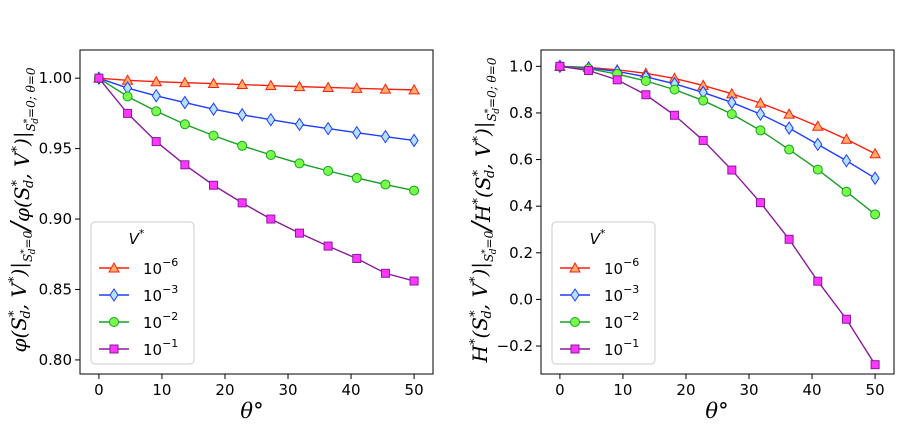  What do you see at coordinates (55, 78) in the screenshot?
I see `y-tick-label: 1.00` at bounding box center [55, 78].